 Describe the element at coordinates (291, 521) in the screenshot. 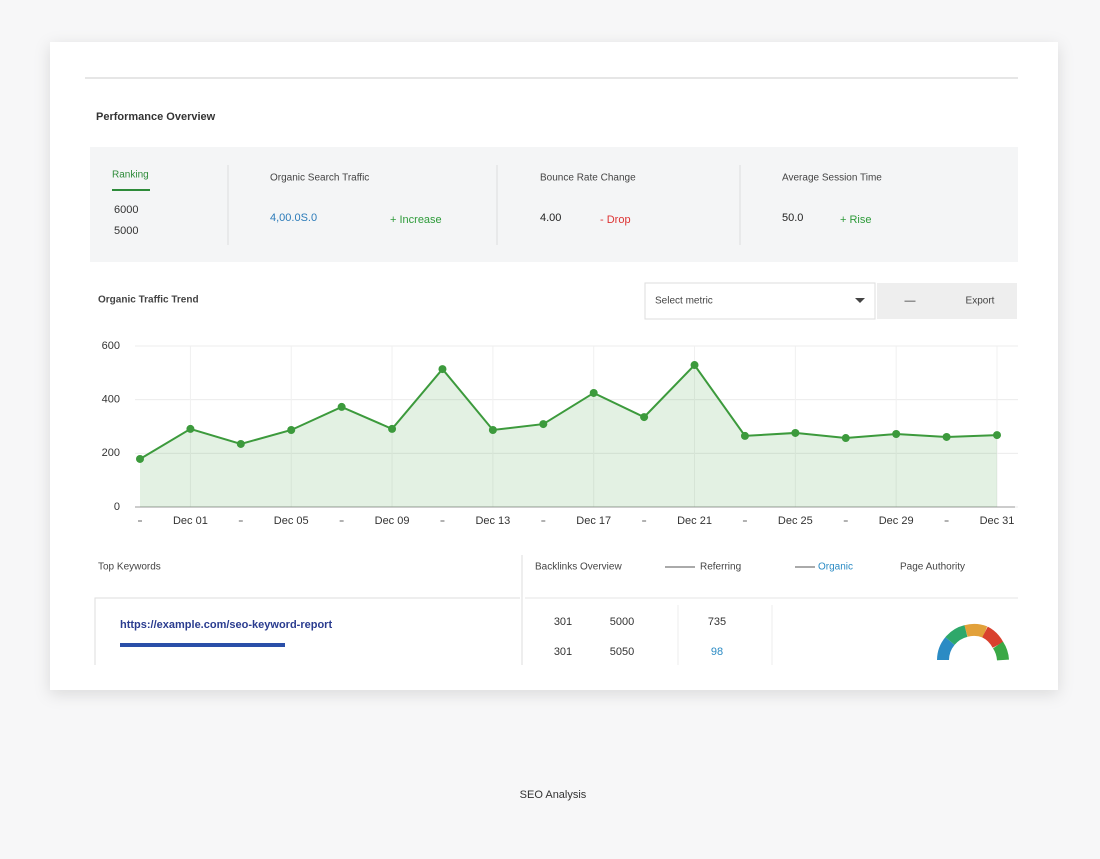

I see `x-tick-label: Dec 05` at that location.